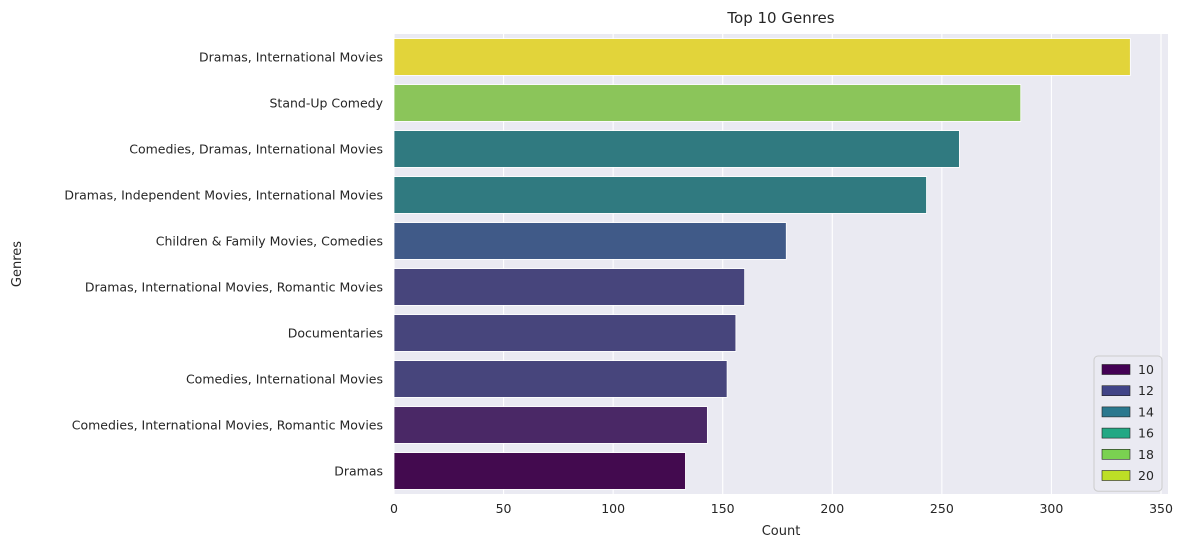 Image resolution: width=1185 pixels, height=547 pixels. I want to click on y-tick-label: Documentaries, so click(335, 333).